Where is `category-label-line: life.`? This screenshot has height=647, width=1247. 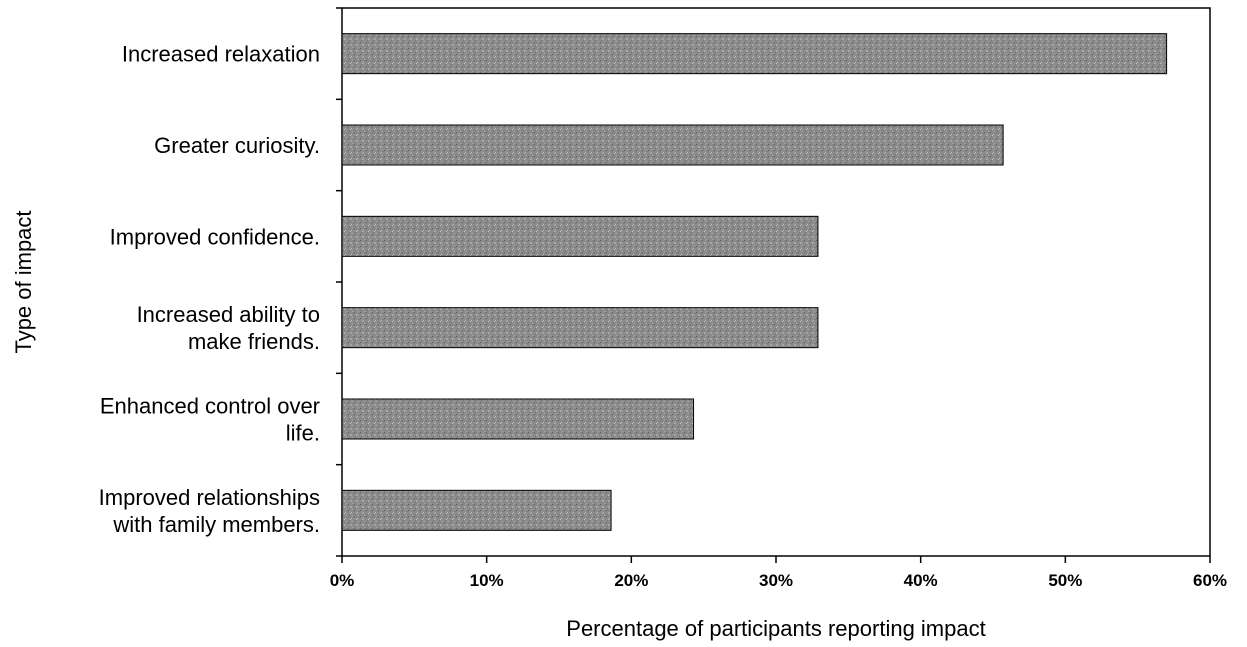 category-label-line: life. is located at coordinates (303, 433).